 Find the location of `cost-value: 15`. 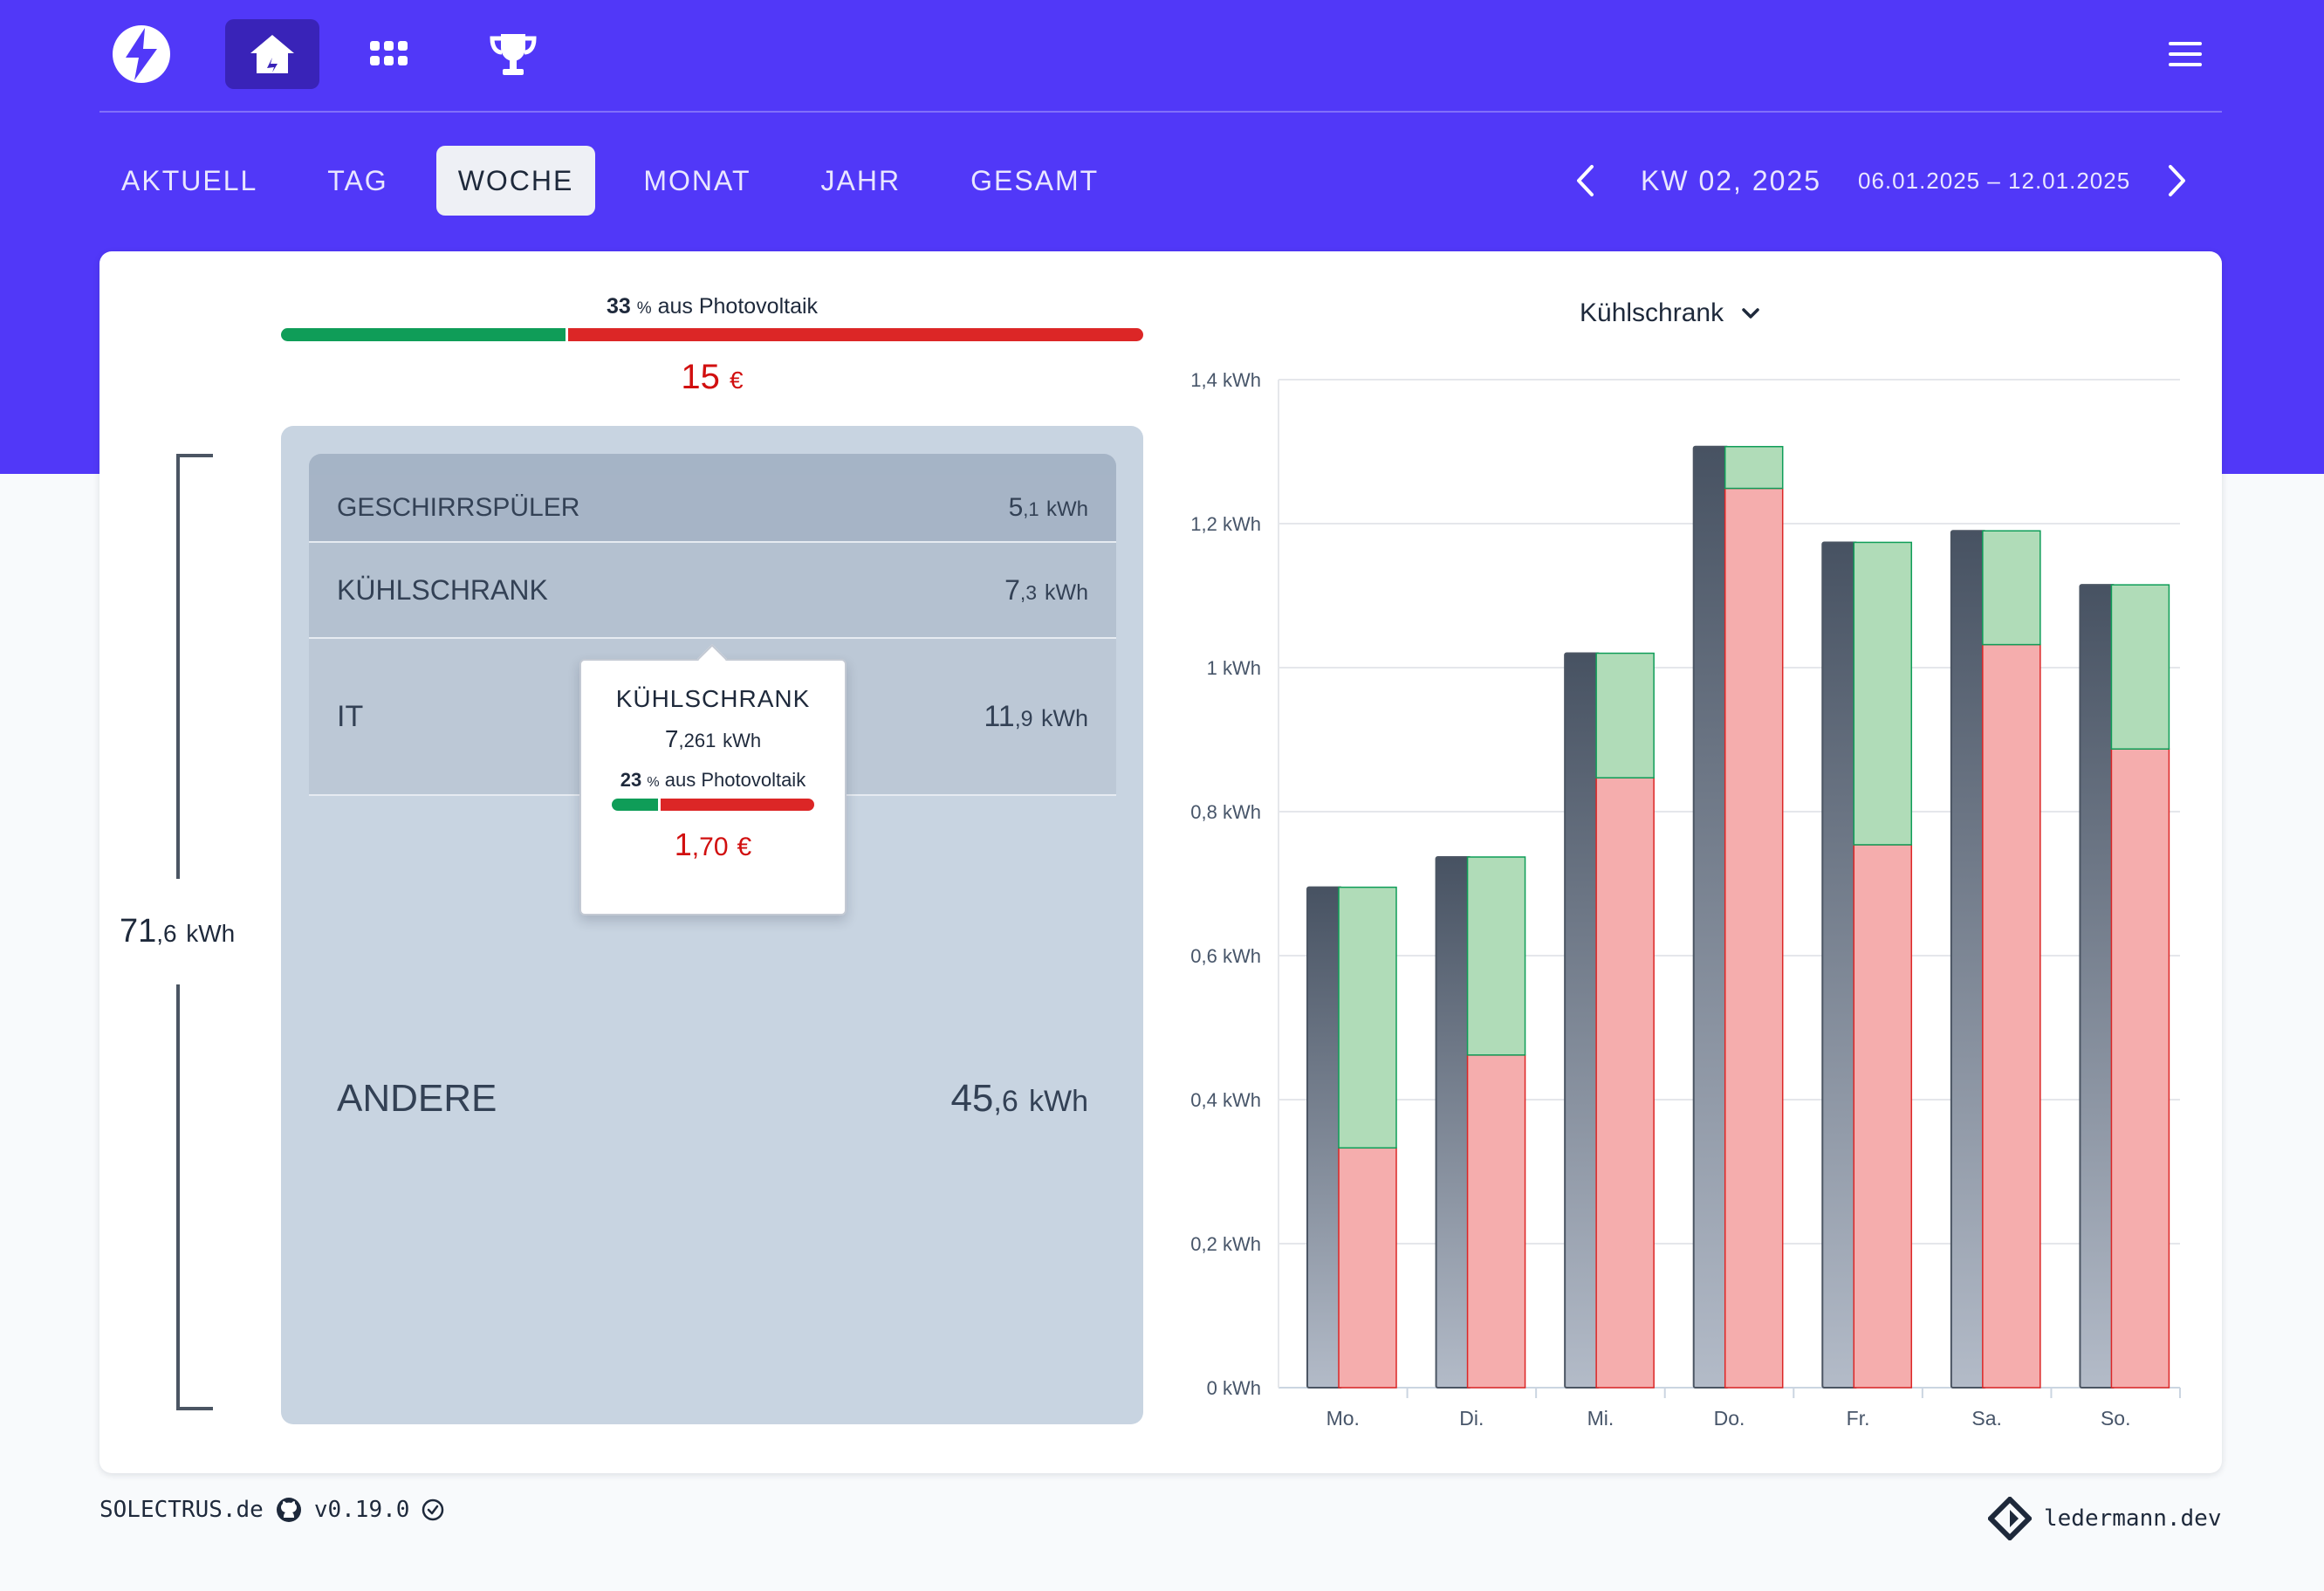

cost-value: 15 is located at coordinates (700, 377).